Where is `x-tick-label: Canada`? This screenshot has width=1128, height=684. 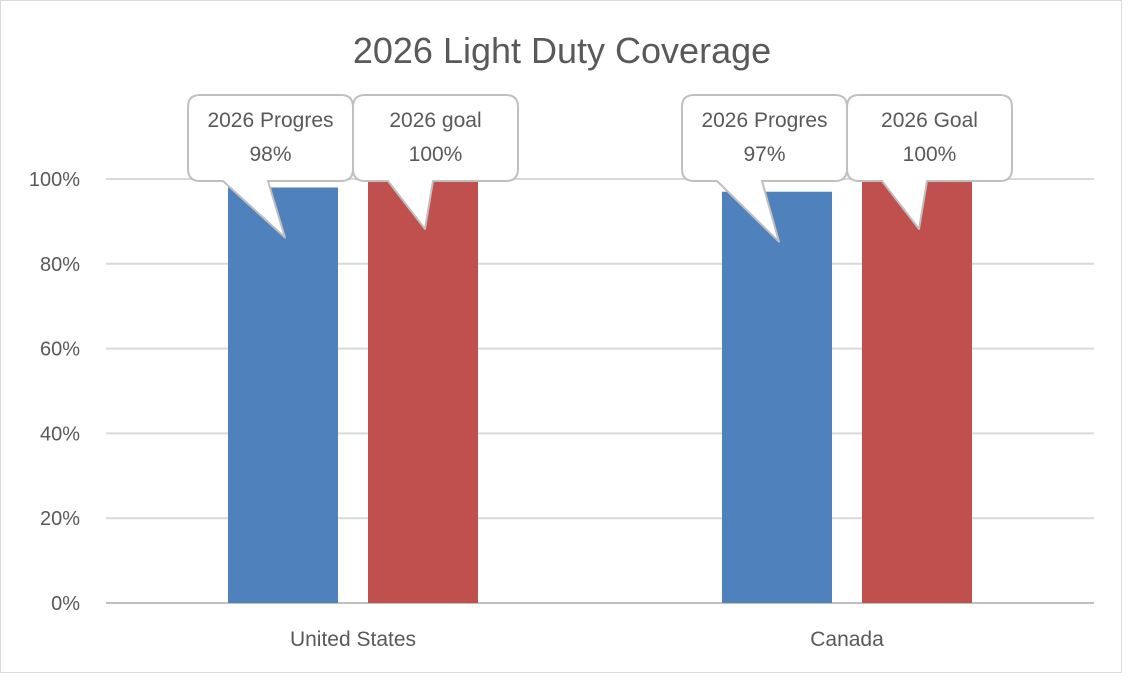 x-tick-label: Canada is located at coordinates (847, 639).